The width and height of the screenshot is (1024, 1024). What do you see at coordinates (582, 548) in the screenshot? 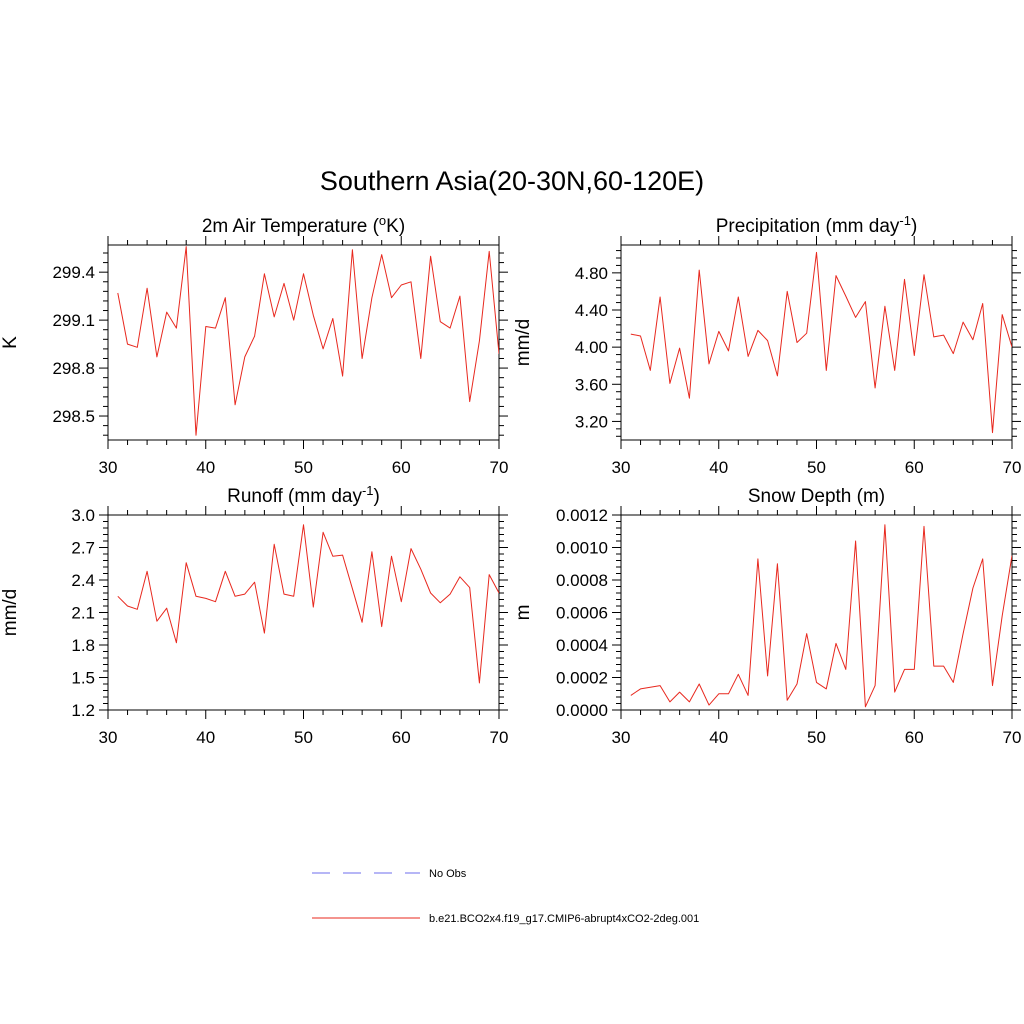
I see `y-tick-label: 0.0010` at bounding box center [582, 548].